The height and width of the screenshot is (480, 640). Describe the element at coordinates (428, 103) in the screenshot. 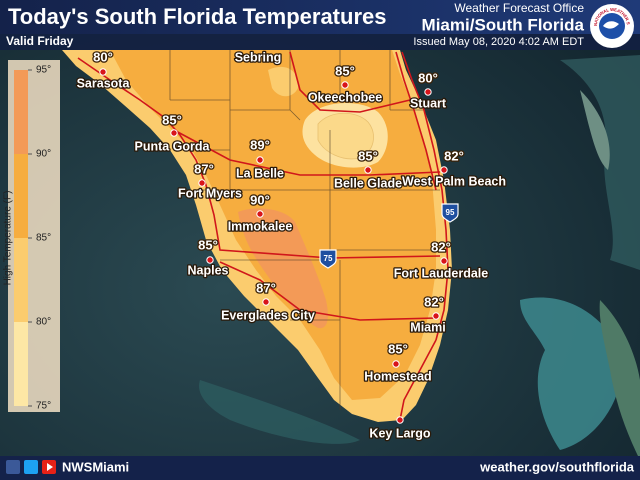

I see `city-name: Stuart` at that location.